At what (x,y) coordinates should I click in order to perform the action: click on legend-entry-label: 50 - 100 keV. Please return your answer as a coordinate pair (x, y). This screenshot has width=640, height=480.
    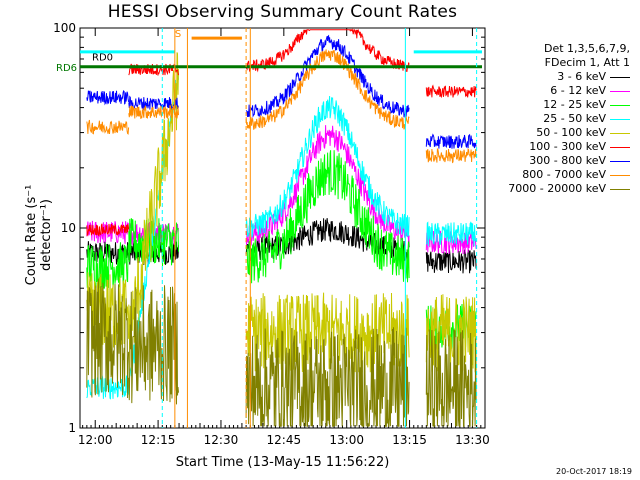
    Looking at the image, I should click on (571, 132).